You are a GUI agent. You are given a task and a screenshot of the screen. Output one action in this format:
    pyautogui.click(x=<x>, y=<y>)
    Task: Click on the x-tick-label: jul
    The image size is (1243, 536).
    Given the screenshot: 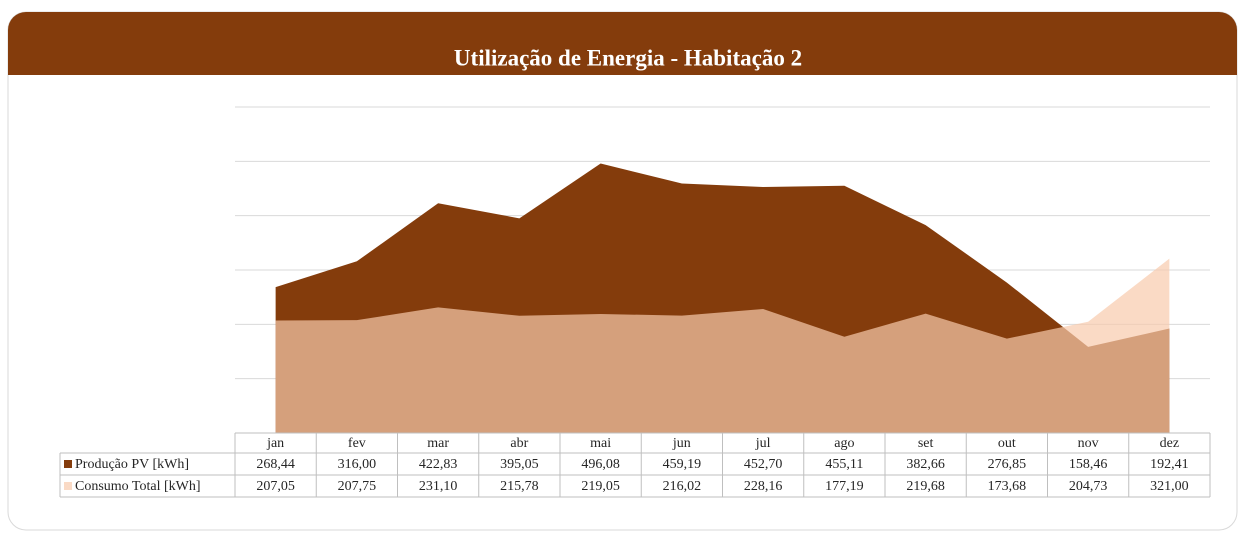 What is the action you would take?
    pyautogui.click(x=763, y=443)
    